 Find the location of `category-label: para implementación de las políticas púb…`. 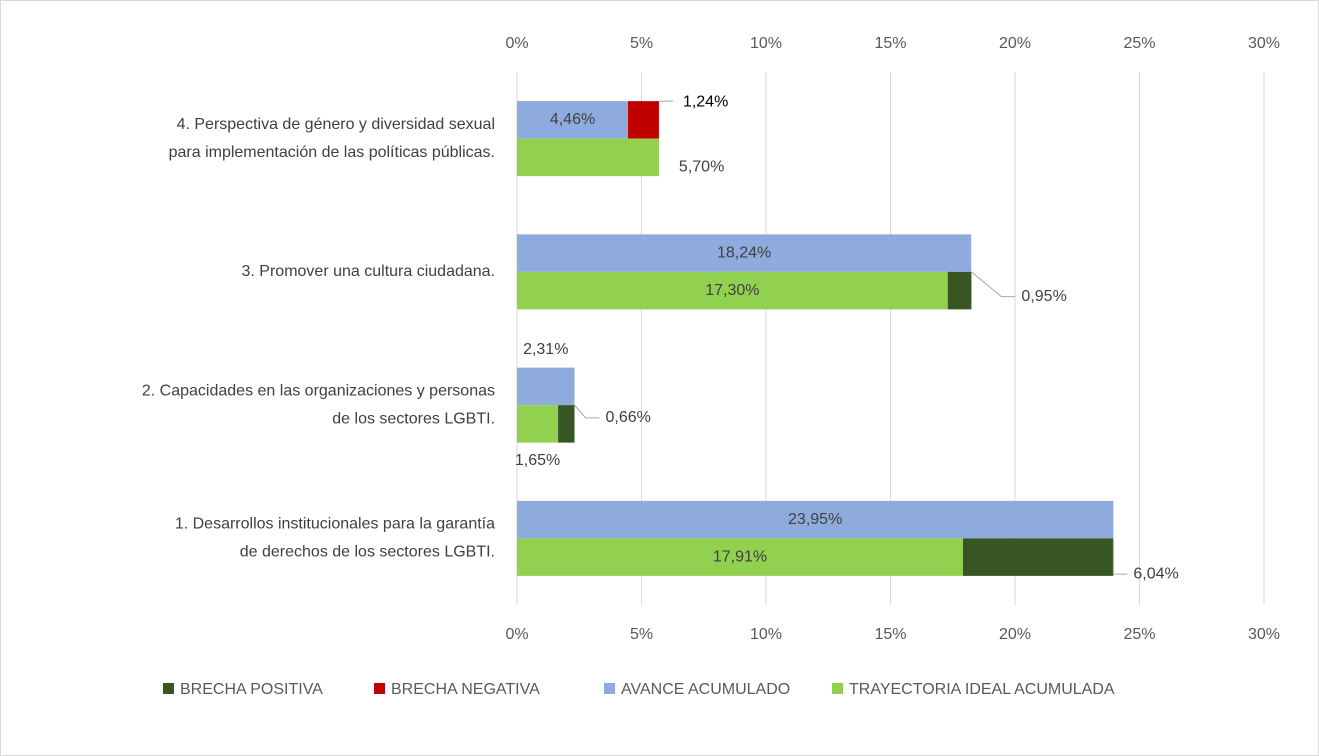

category-label: para implementación de las políticas púb… is located at coordinates (332, 152).